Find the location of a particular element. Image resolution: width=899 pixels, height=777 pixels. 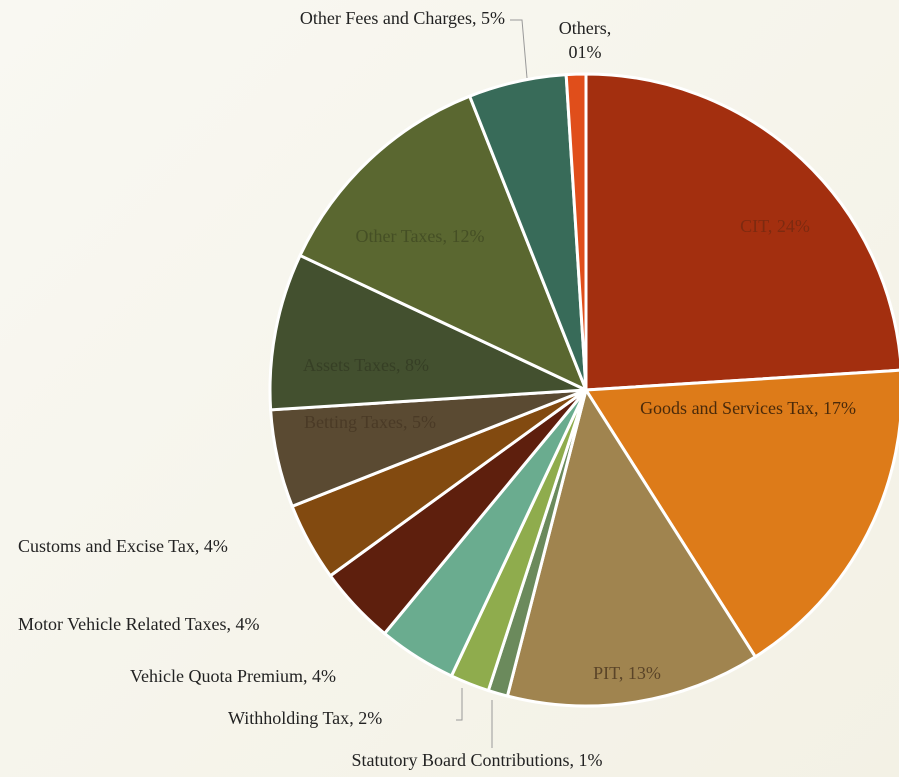

value-label: 2% is located at coordinates (370, 718).